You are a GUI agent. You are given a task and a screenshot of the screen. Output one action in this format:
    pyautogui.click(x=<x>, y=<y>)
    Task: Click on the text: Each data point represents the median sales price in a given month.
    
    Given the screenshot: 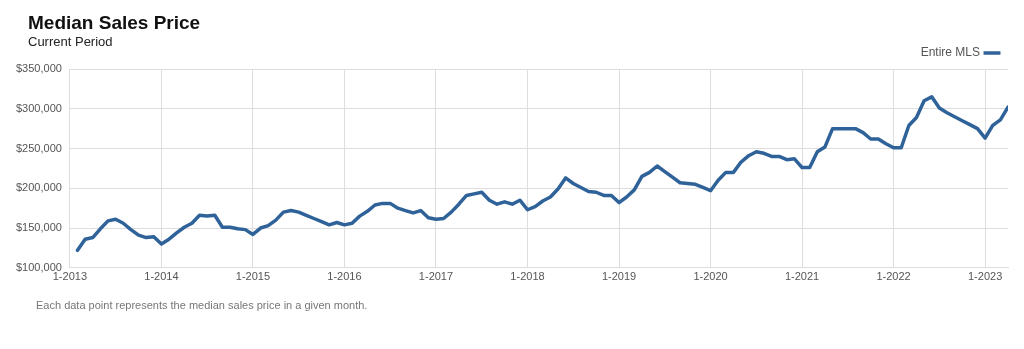 What is the action you would take?
    pyautogui.click(x=202, y=305)
    